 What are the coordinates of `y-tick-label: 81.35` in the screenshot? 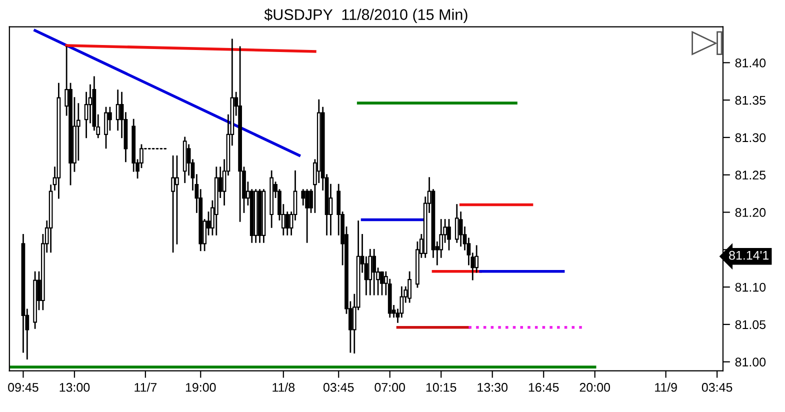 It's located at (750, 100).